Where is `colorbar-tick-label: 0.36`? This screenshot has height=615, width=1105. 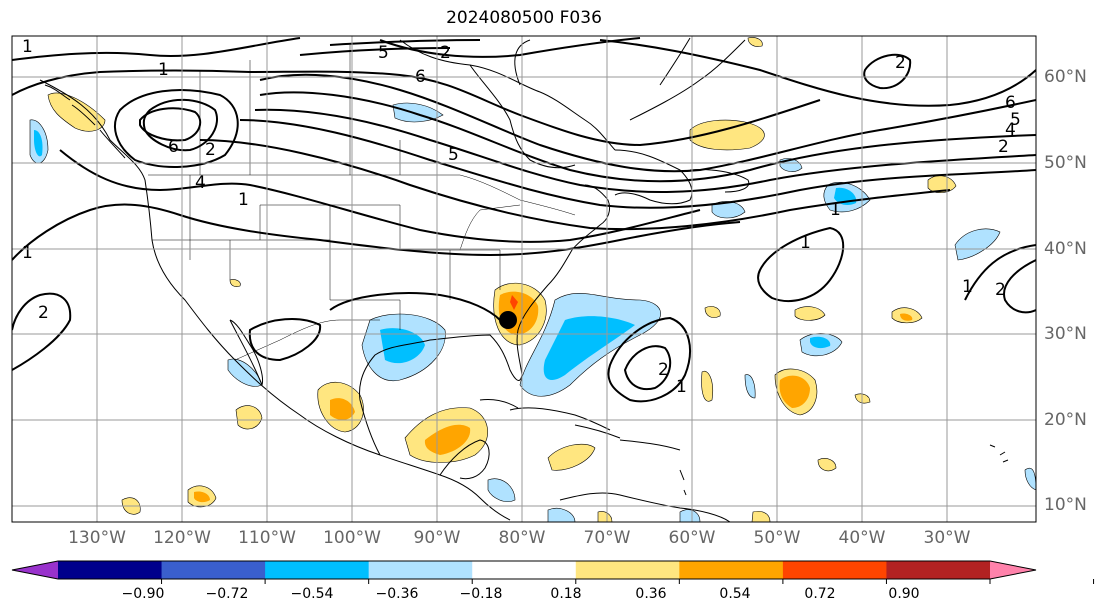
colorbar-tick-label: 0.36 is located at coordinates (651, 594).